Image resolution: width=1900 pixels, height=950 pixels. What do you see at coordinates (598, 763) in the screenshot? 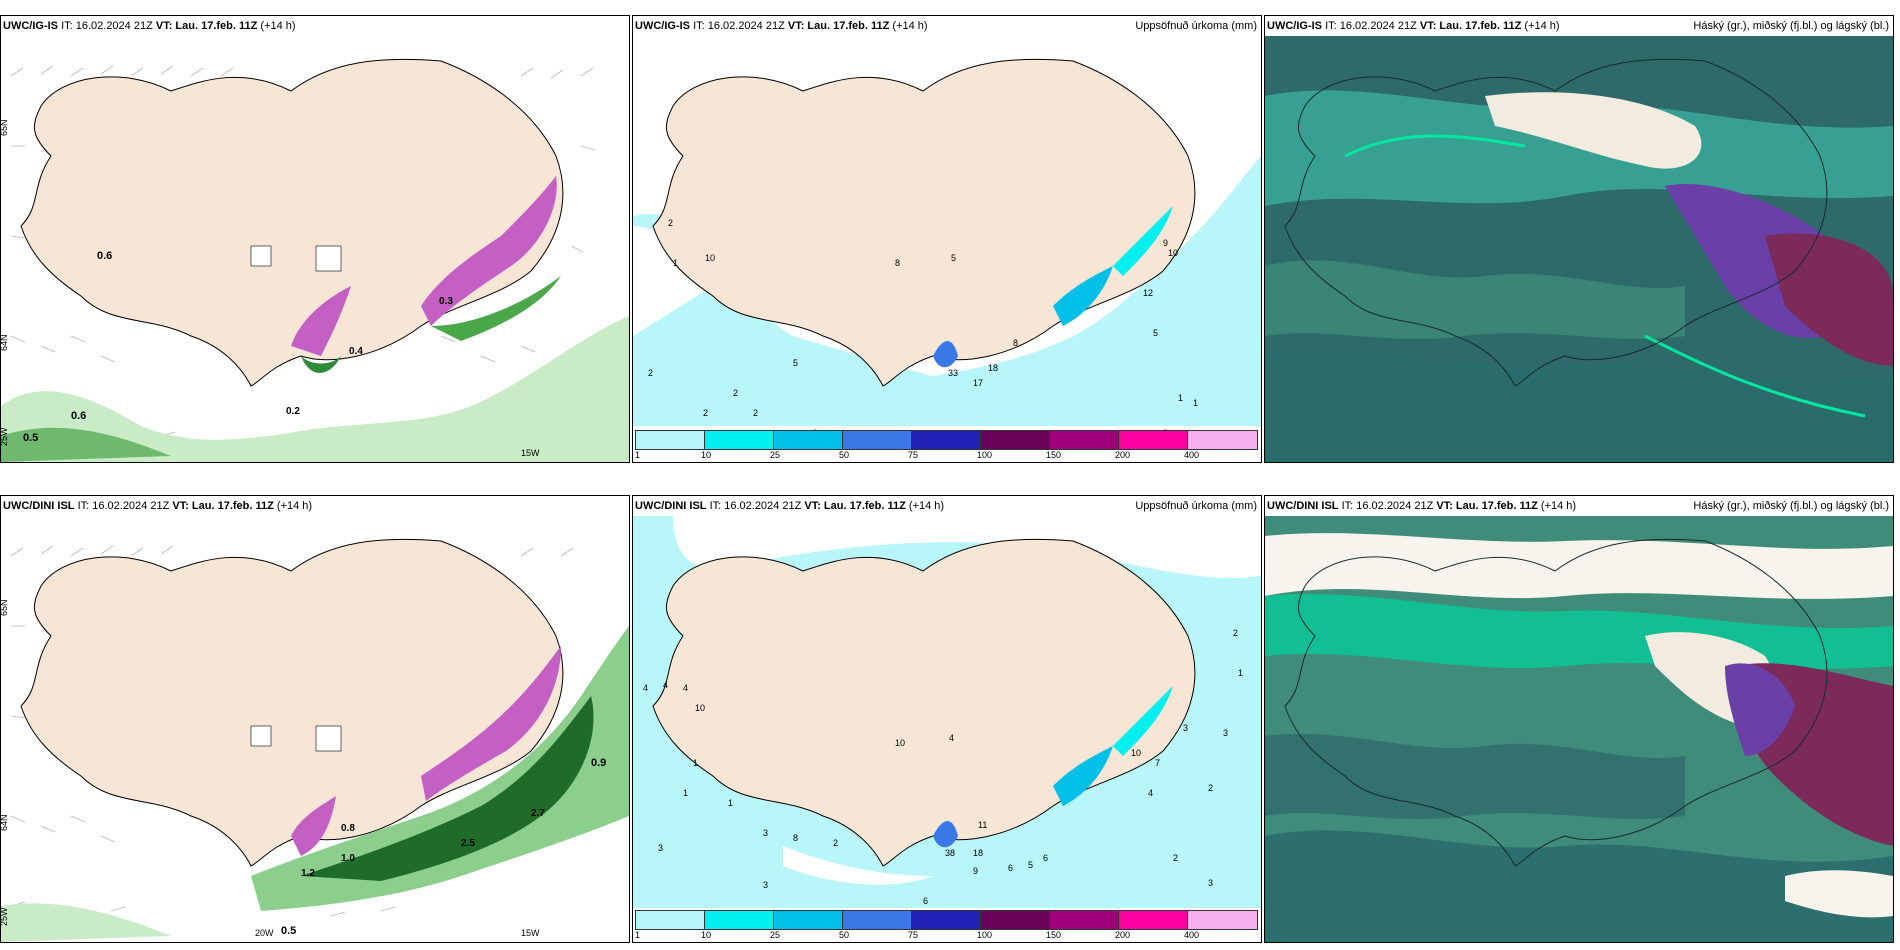
I see `value-label: 0.9` at bounding box center [598, 763].